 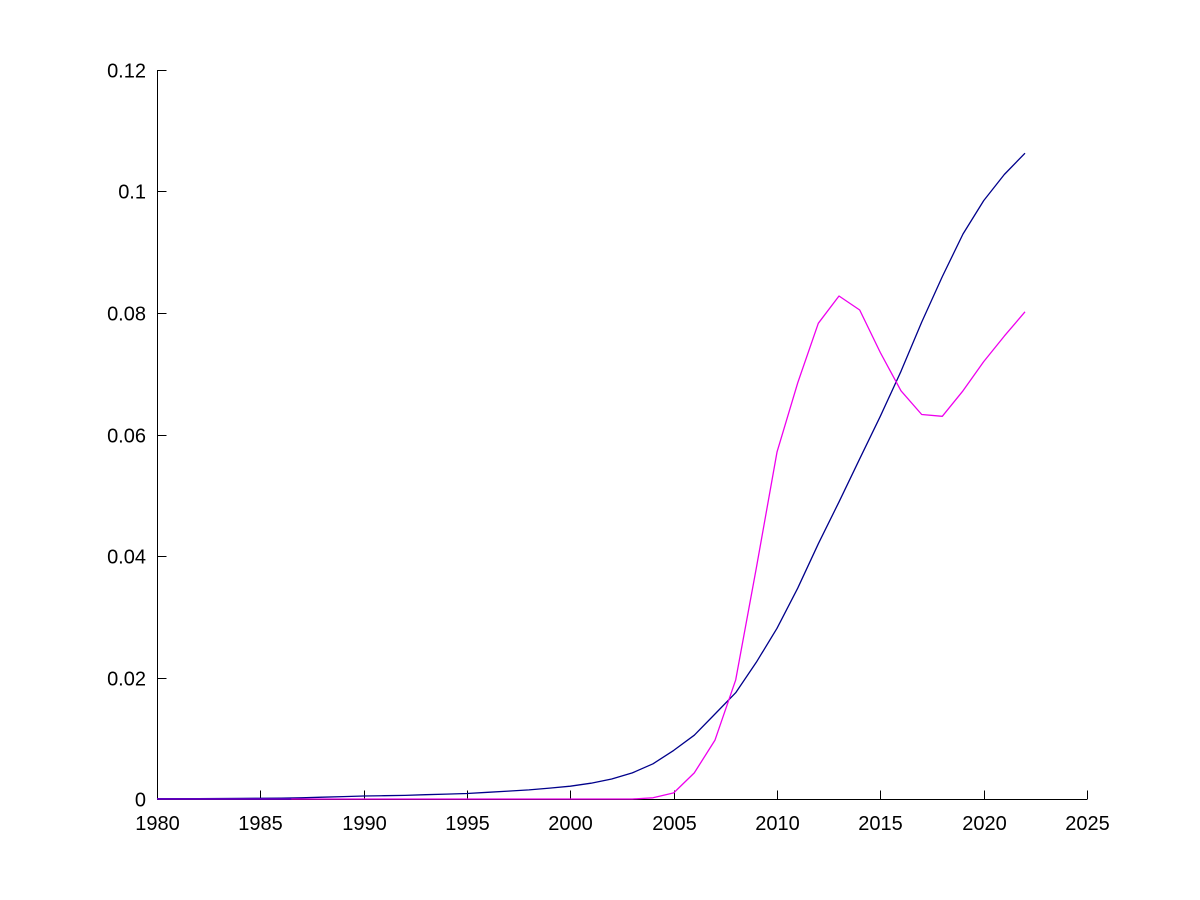 I want to click on y-tick-label: 0.02, so click(x=126, y=680).